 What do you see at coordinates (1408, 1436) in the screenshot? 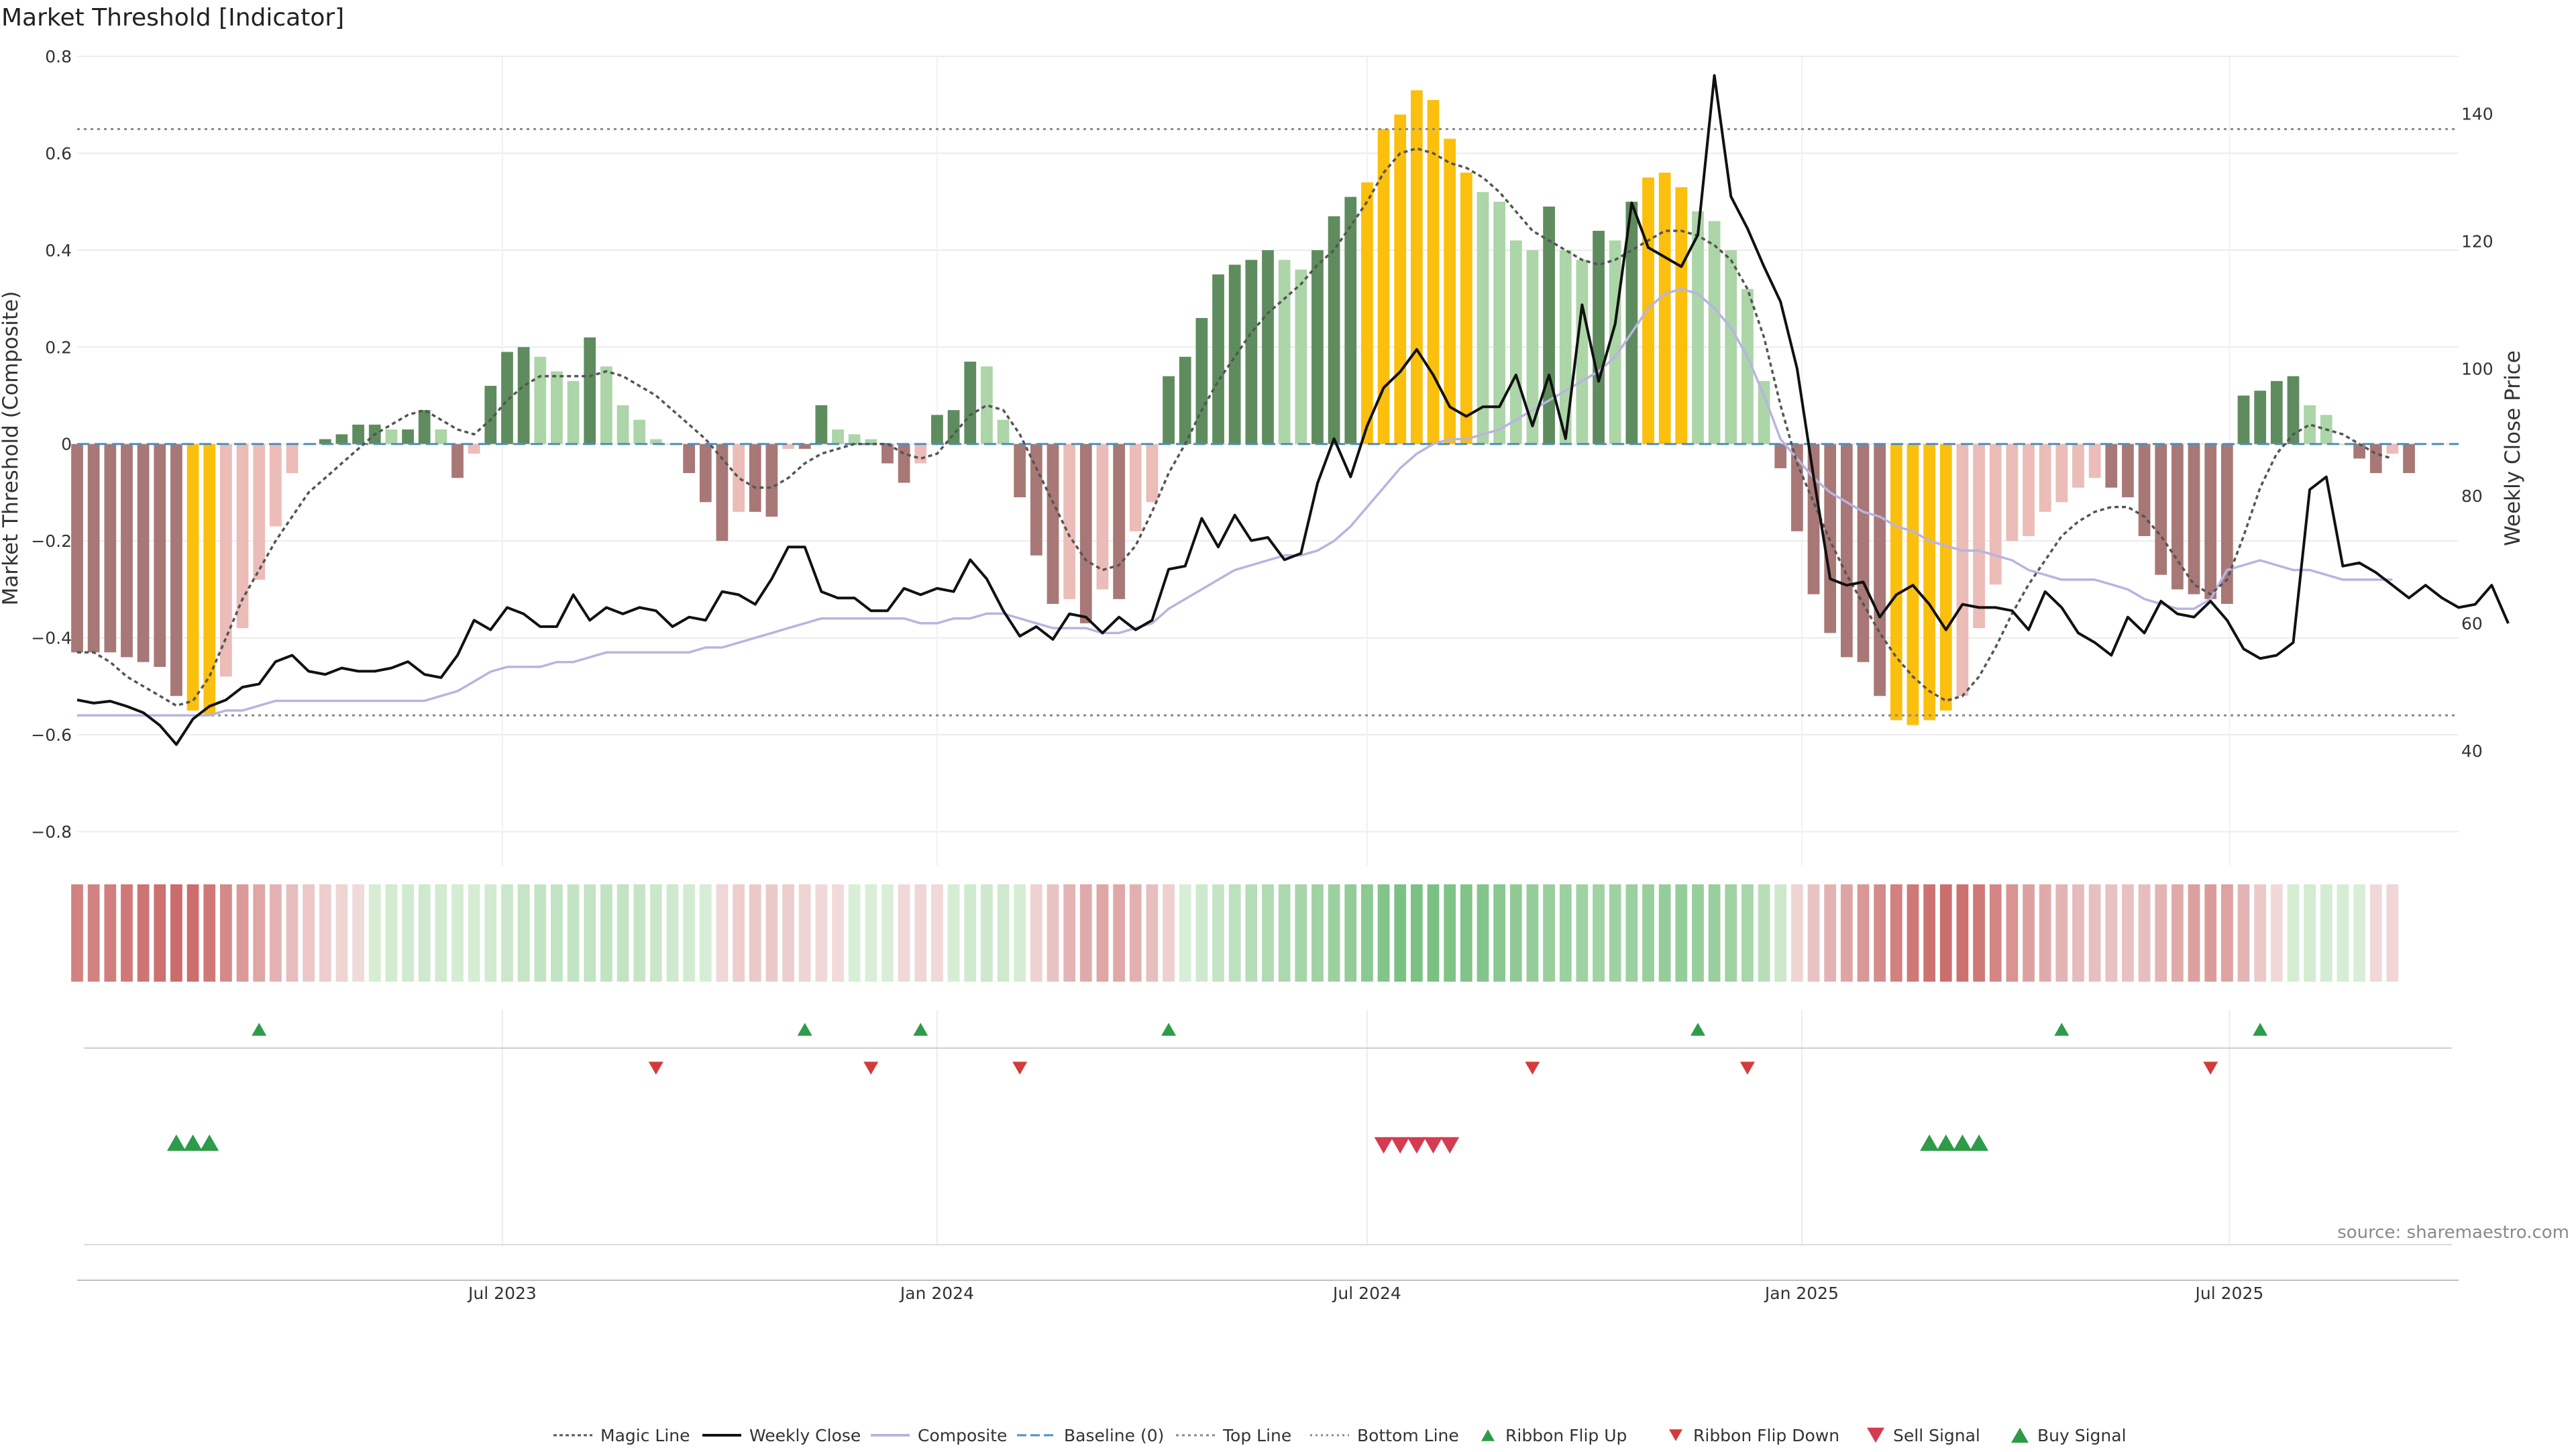
I see `legend-label: Bottom Line` at bounding box center [1408, 1436].